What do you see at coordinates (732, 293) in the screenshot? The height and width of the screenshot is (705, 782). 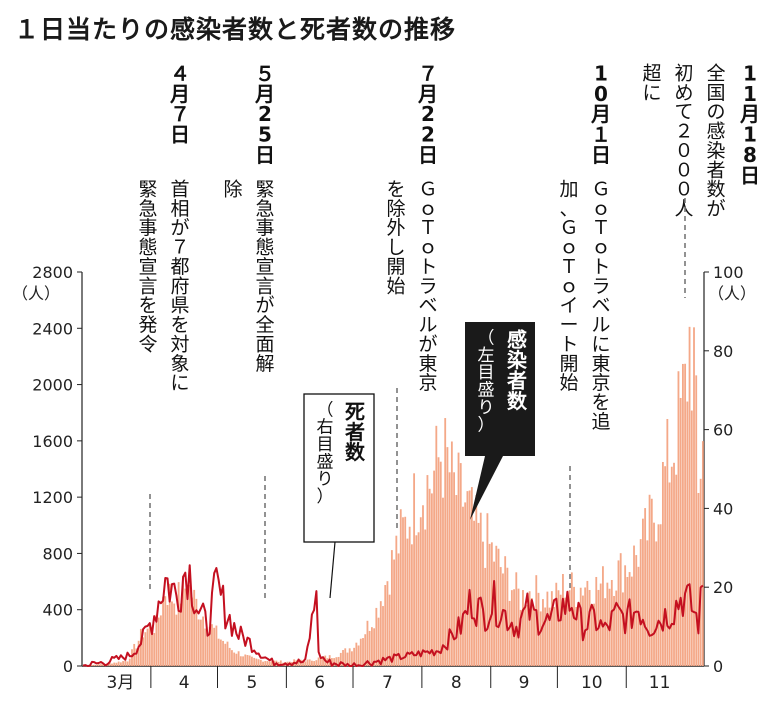 I see `right-axis-unit: （人）` at bounding box center [732, 293].